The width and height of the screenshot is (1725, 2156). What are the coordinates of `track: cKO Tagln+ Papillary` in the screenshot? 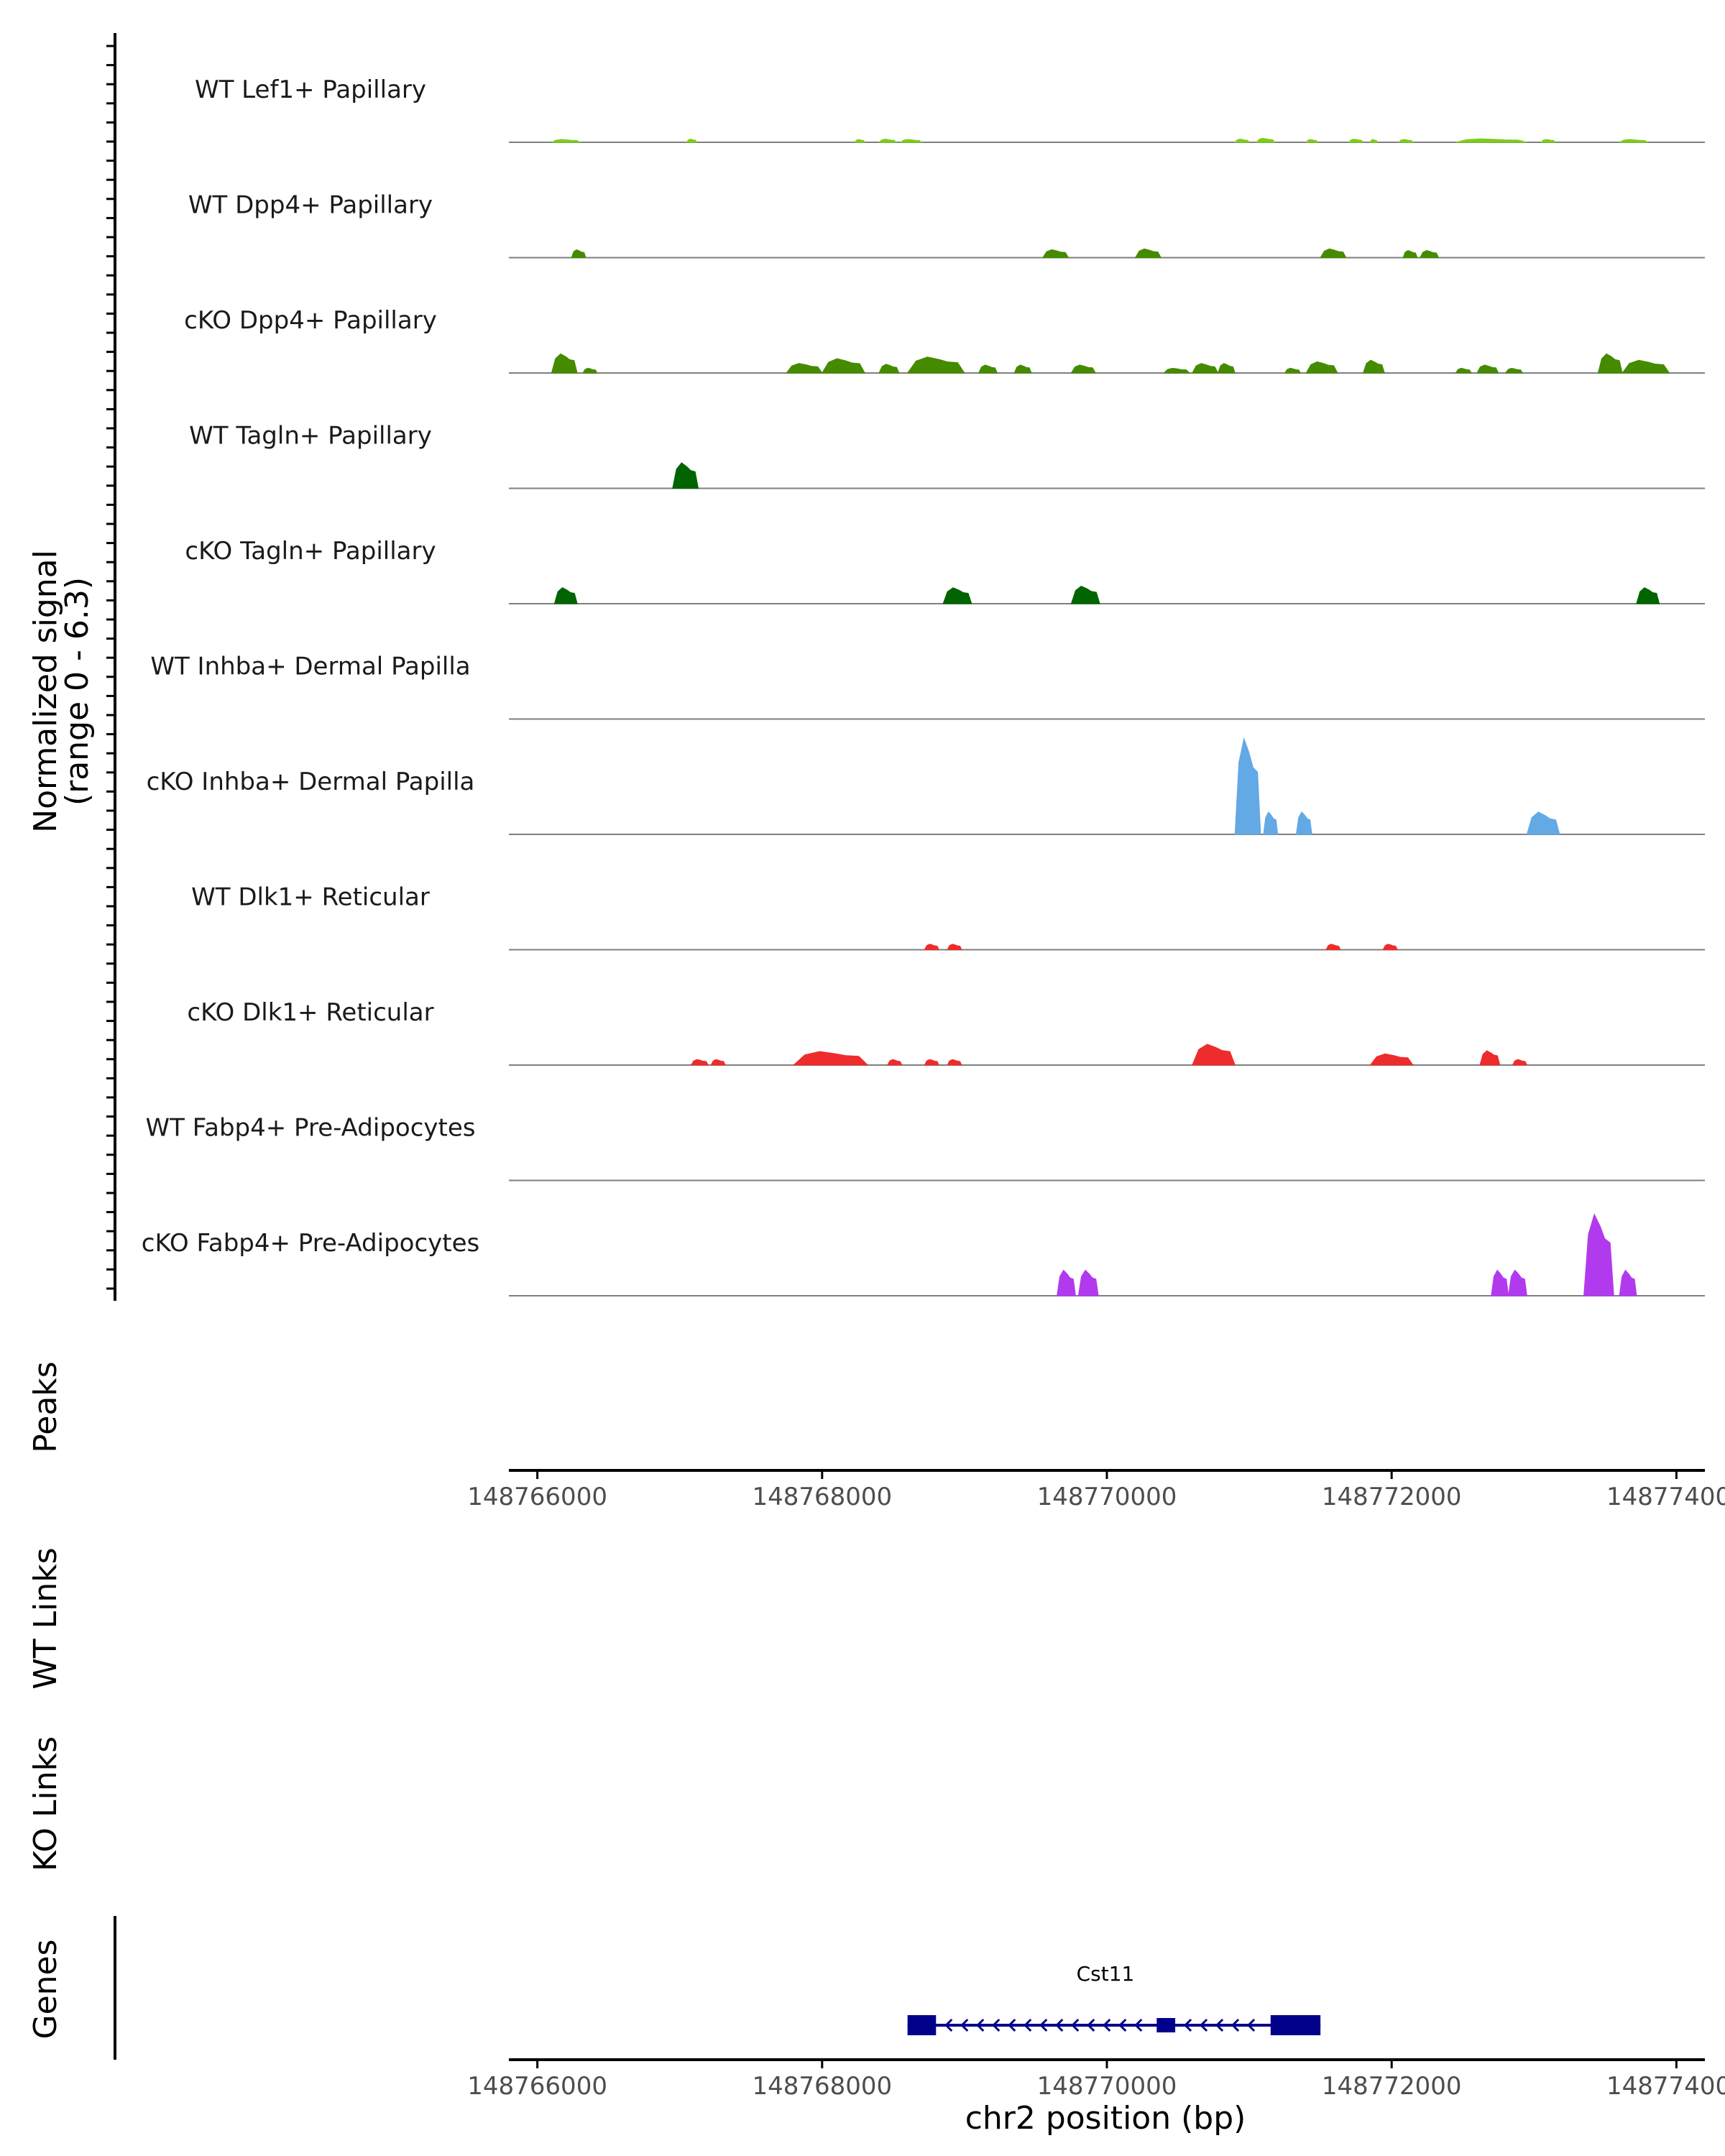 It's located at (945, 570).